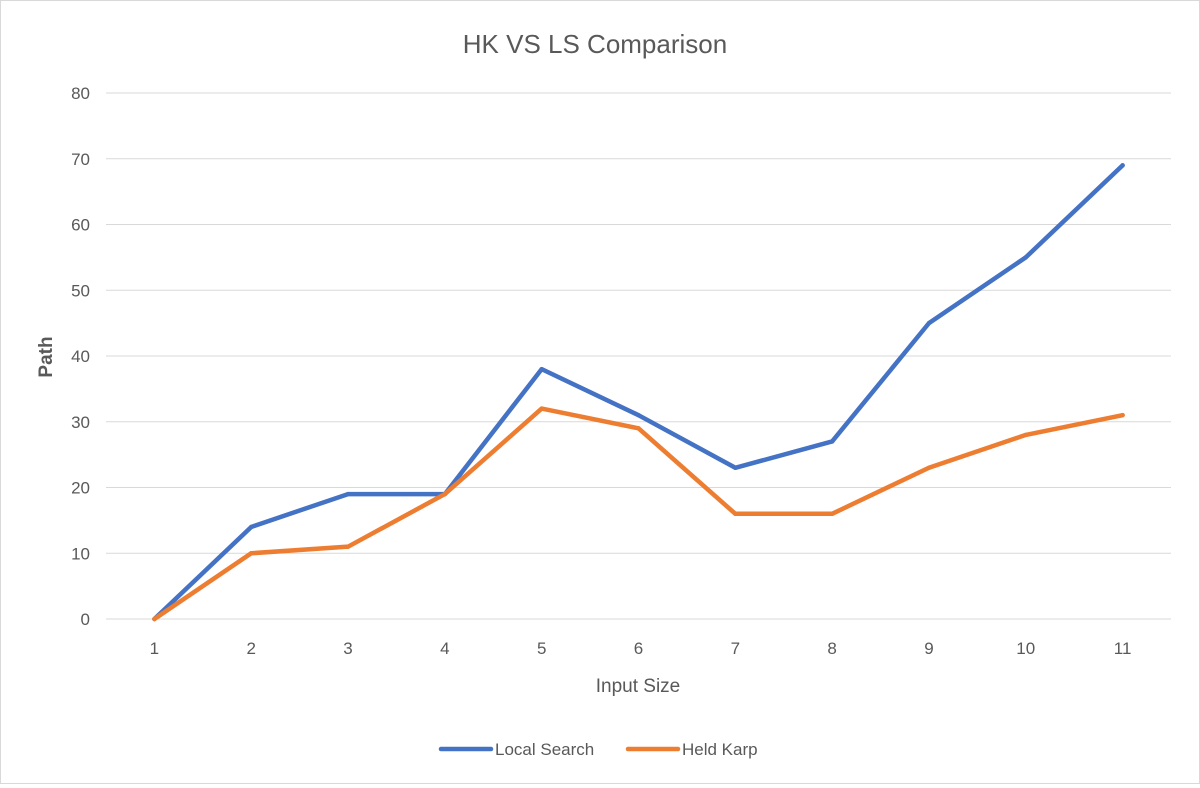 This screenshot has width=1200, height=788. Describe the element at coordinates (831, 648) in the screenshot. I see `x-tick-label: 8` at that location.